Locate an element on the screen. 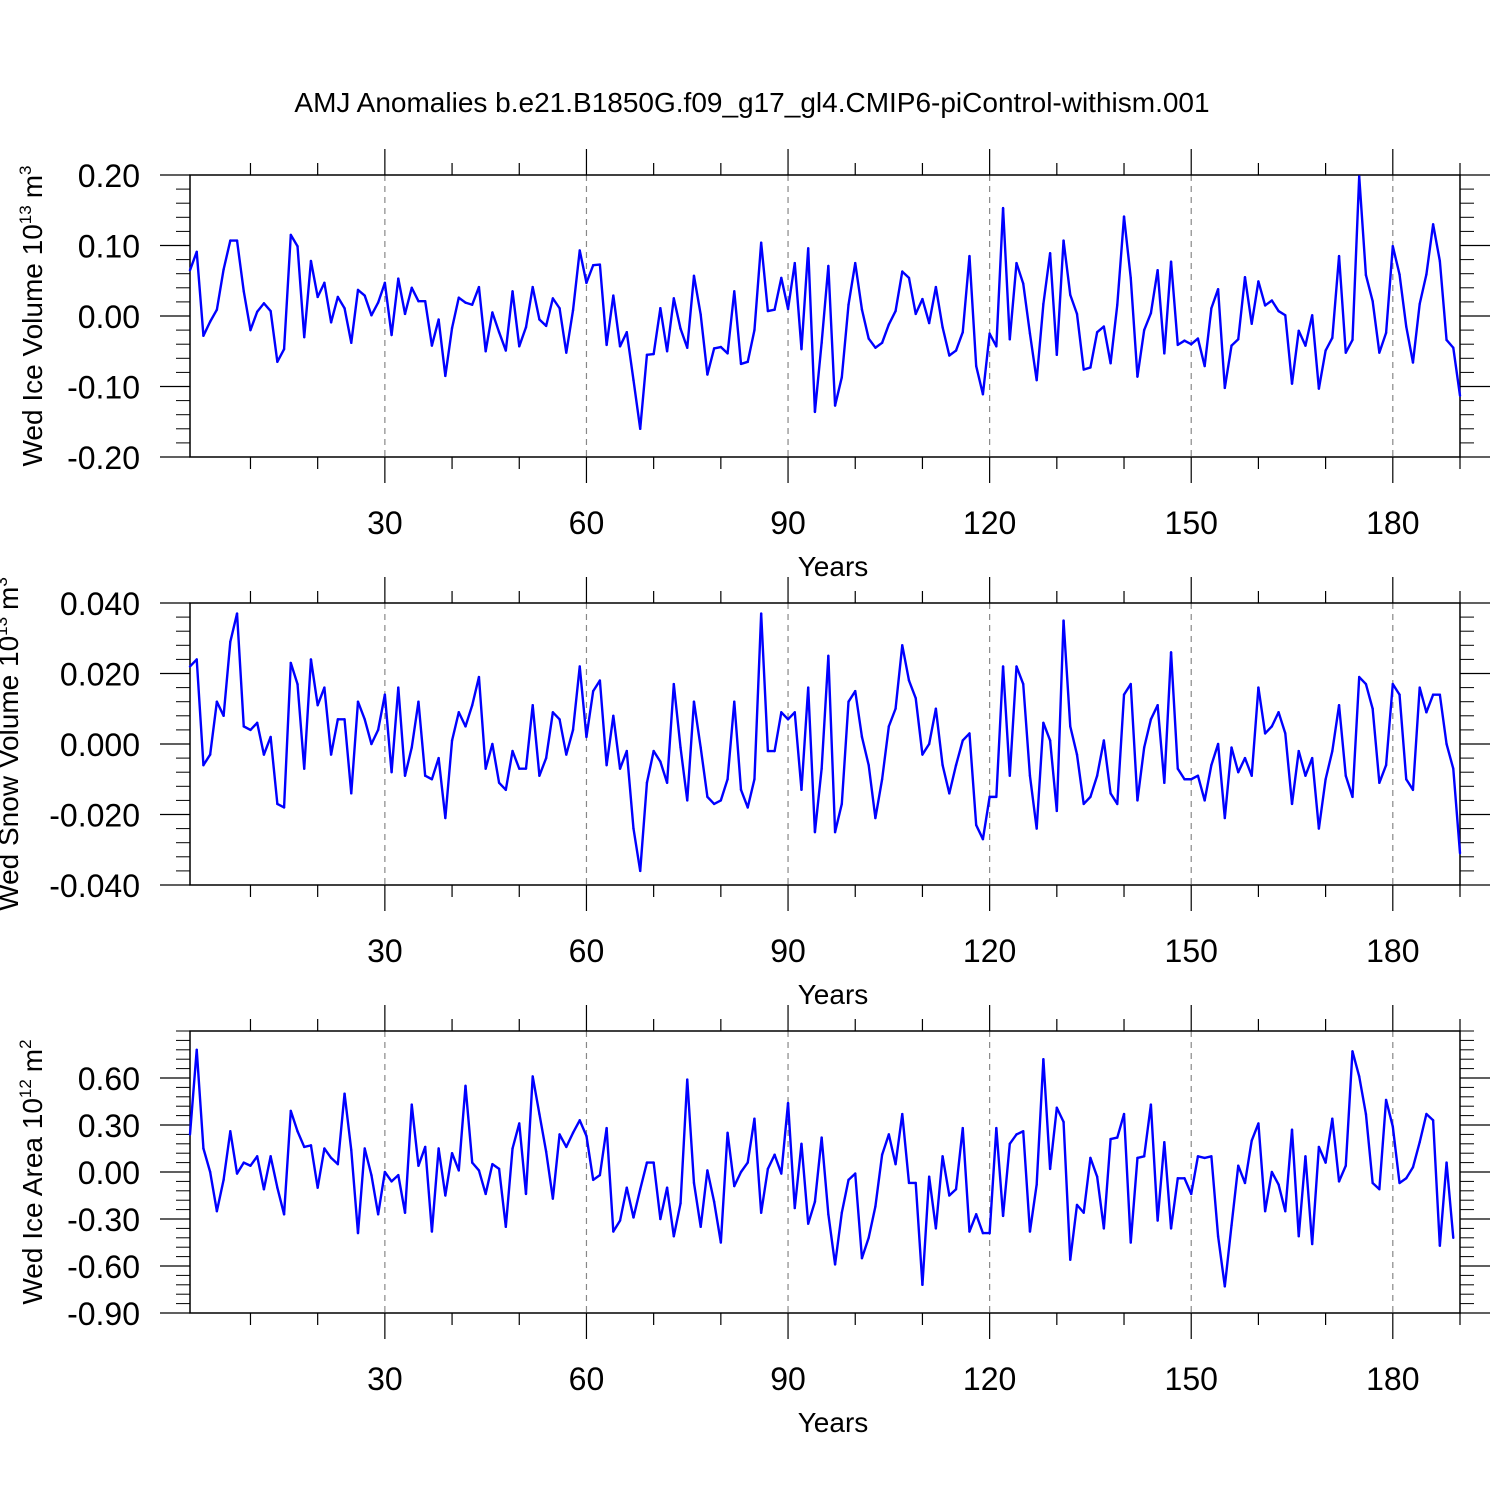 Image resolution: width=1500 pixels, height=1500 pixels. x-tick-label: 120 is located at coordinates (989, 951).